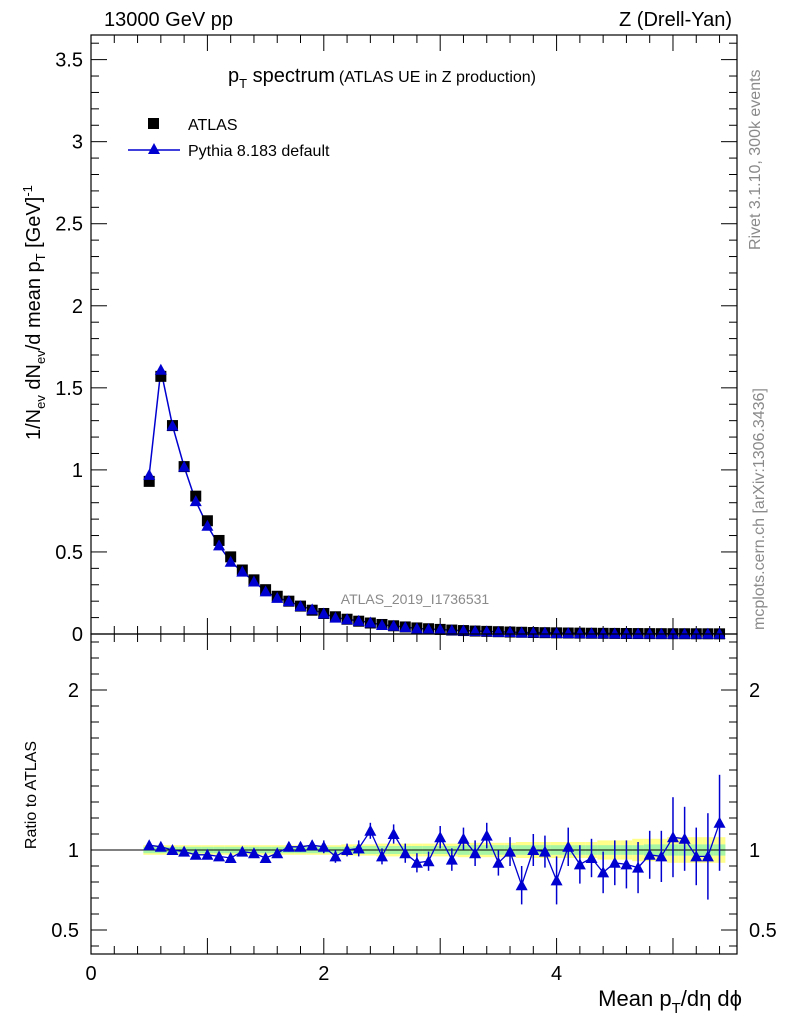 Image resolution: width=786 pixels, height=1024 pixels. I want to click on x-tick-label: 0, so click(90, 974).